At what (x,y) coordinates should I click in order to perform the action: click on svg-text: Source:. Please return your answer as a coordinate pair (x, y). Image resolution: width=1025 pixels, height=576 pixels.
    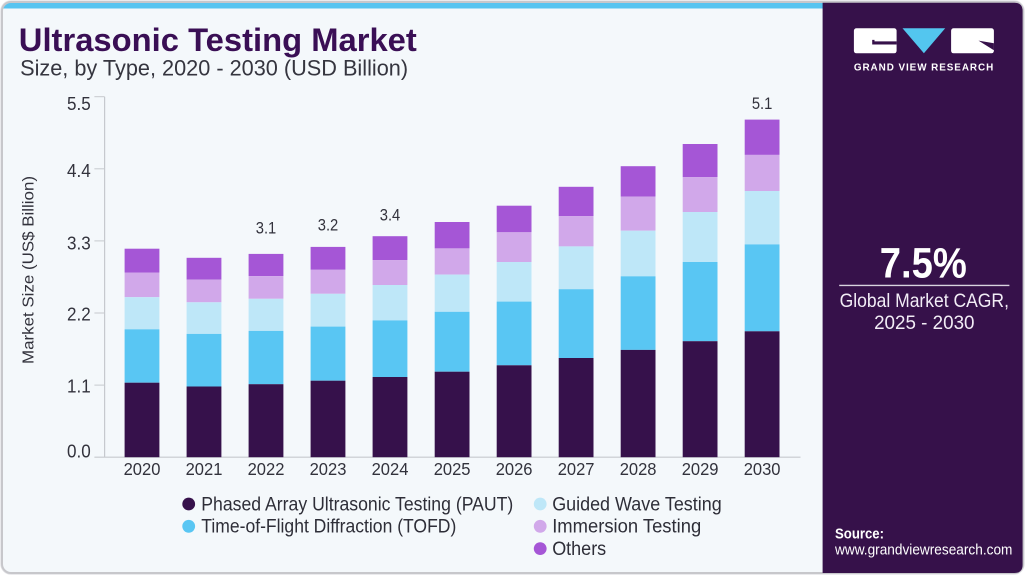
    Looking at the image, I should click on (859, 534).